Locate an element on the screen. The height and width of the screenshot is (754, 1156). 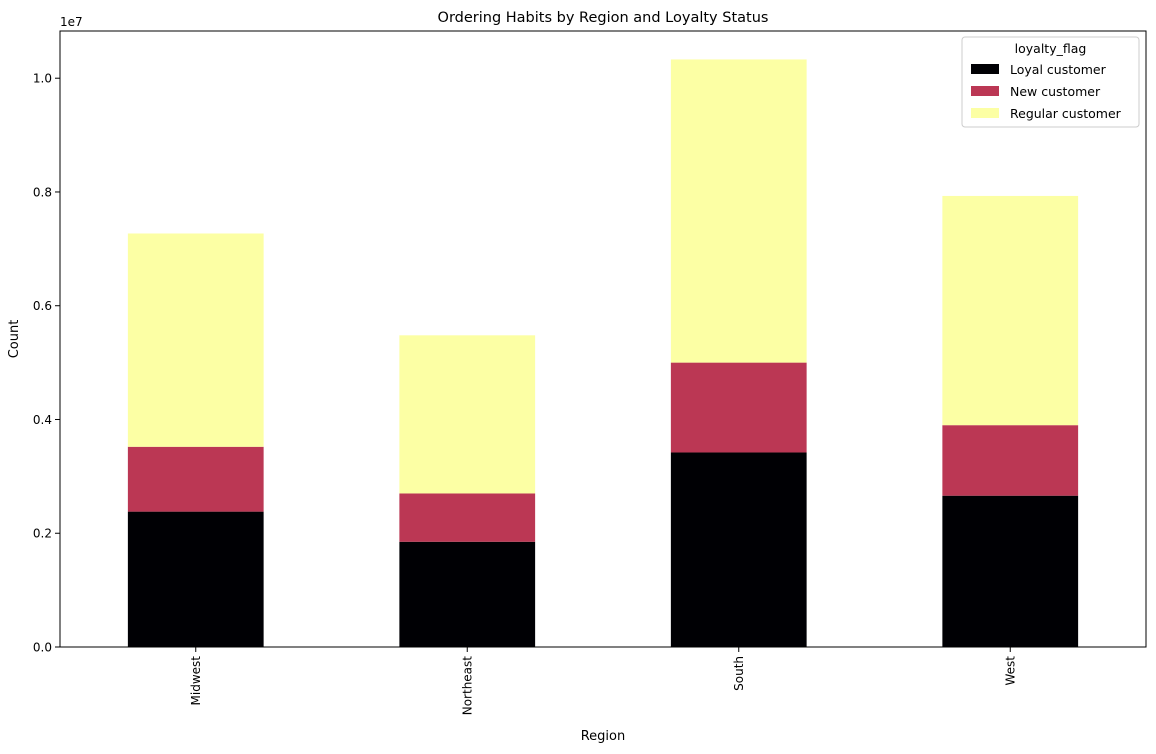
legend-title: loyalty_flag is located at coordinates (1051, 48).